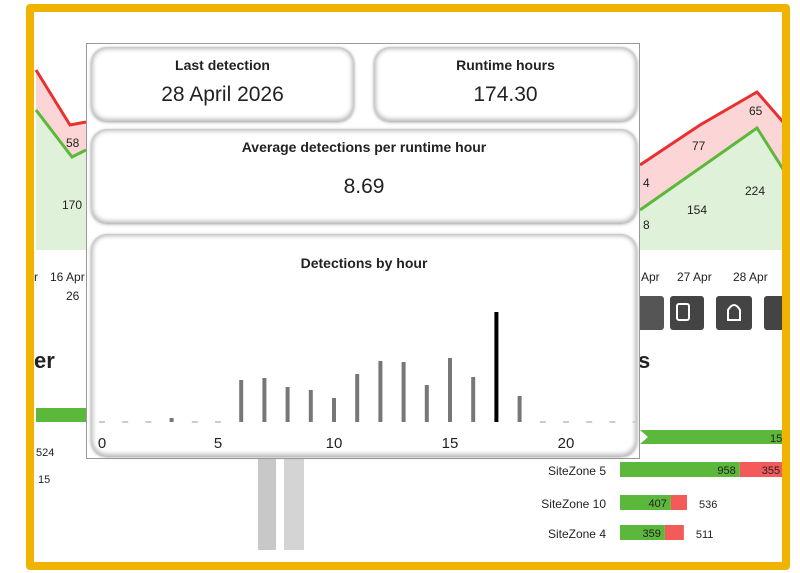 The height and width of the screenshot is (573, 800). What do you see at coordinates (73, 296) in the screenshot?
I see `date-label: 26` at bounding box center [73, 296].